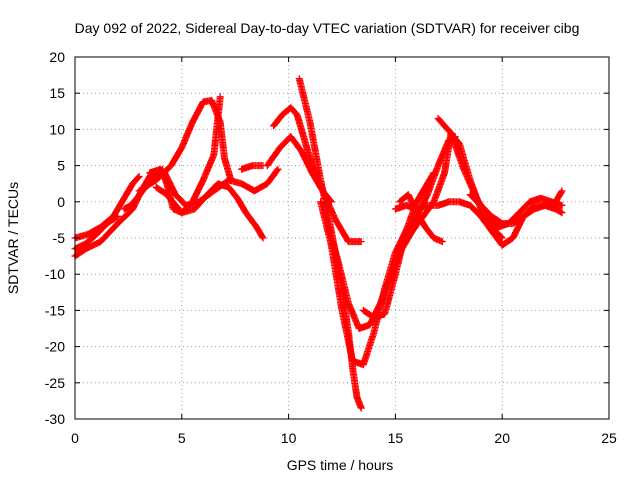 This screenshot has width=640, height=480. What do you see at coordinates (55, 310) in the screenshot?
I see `y-tick-label: -15` at bounding box center [55, 310].